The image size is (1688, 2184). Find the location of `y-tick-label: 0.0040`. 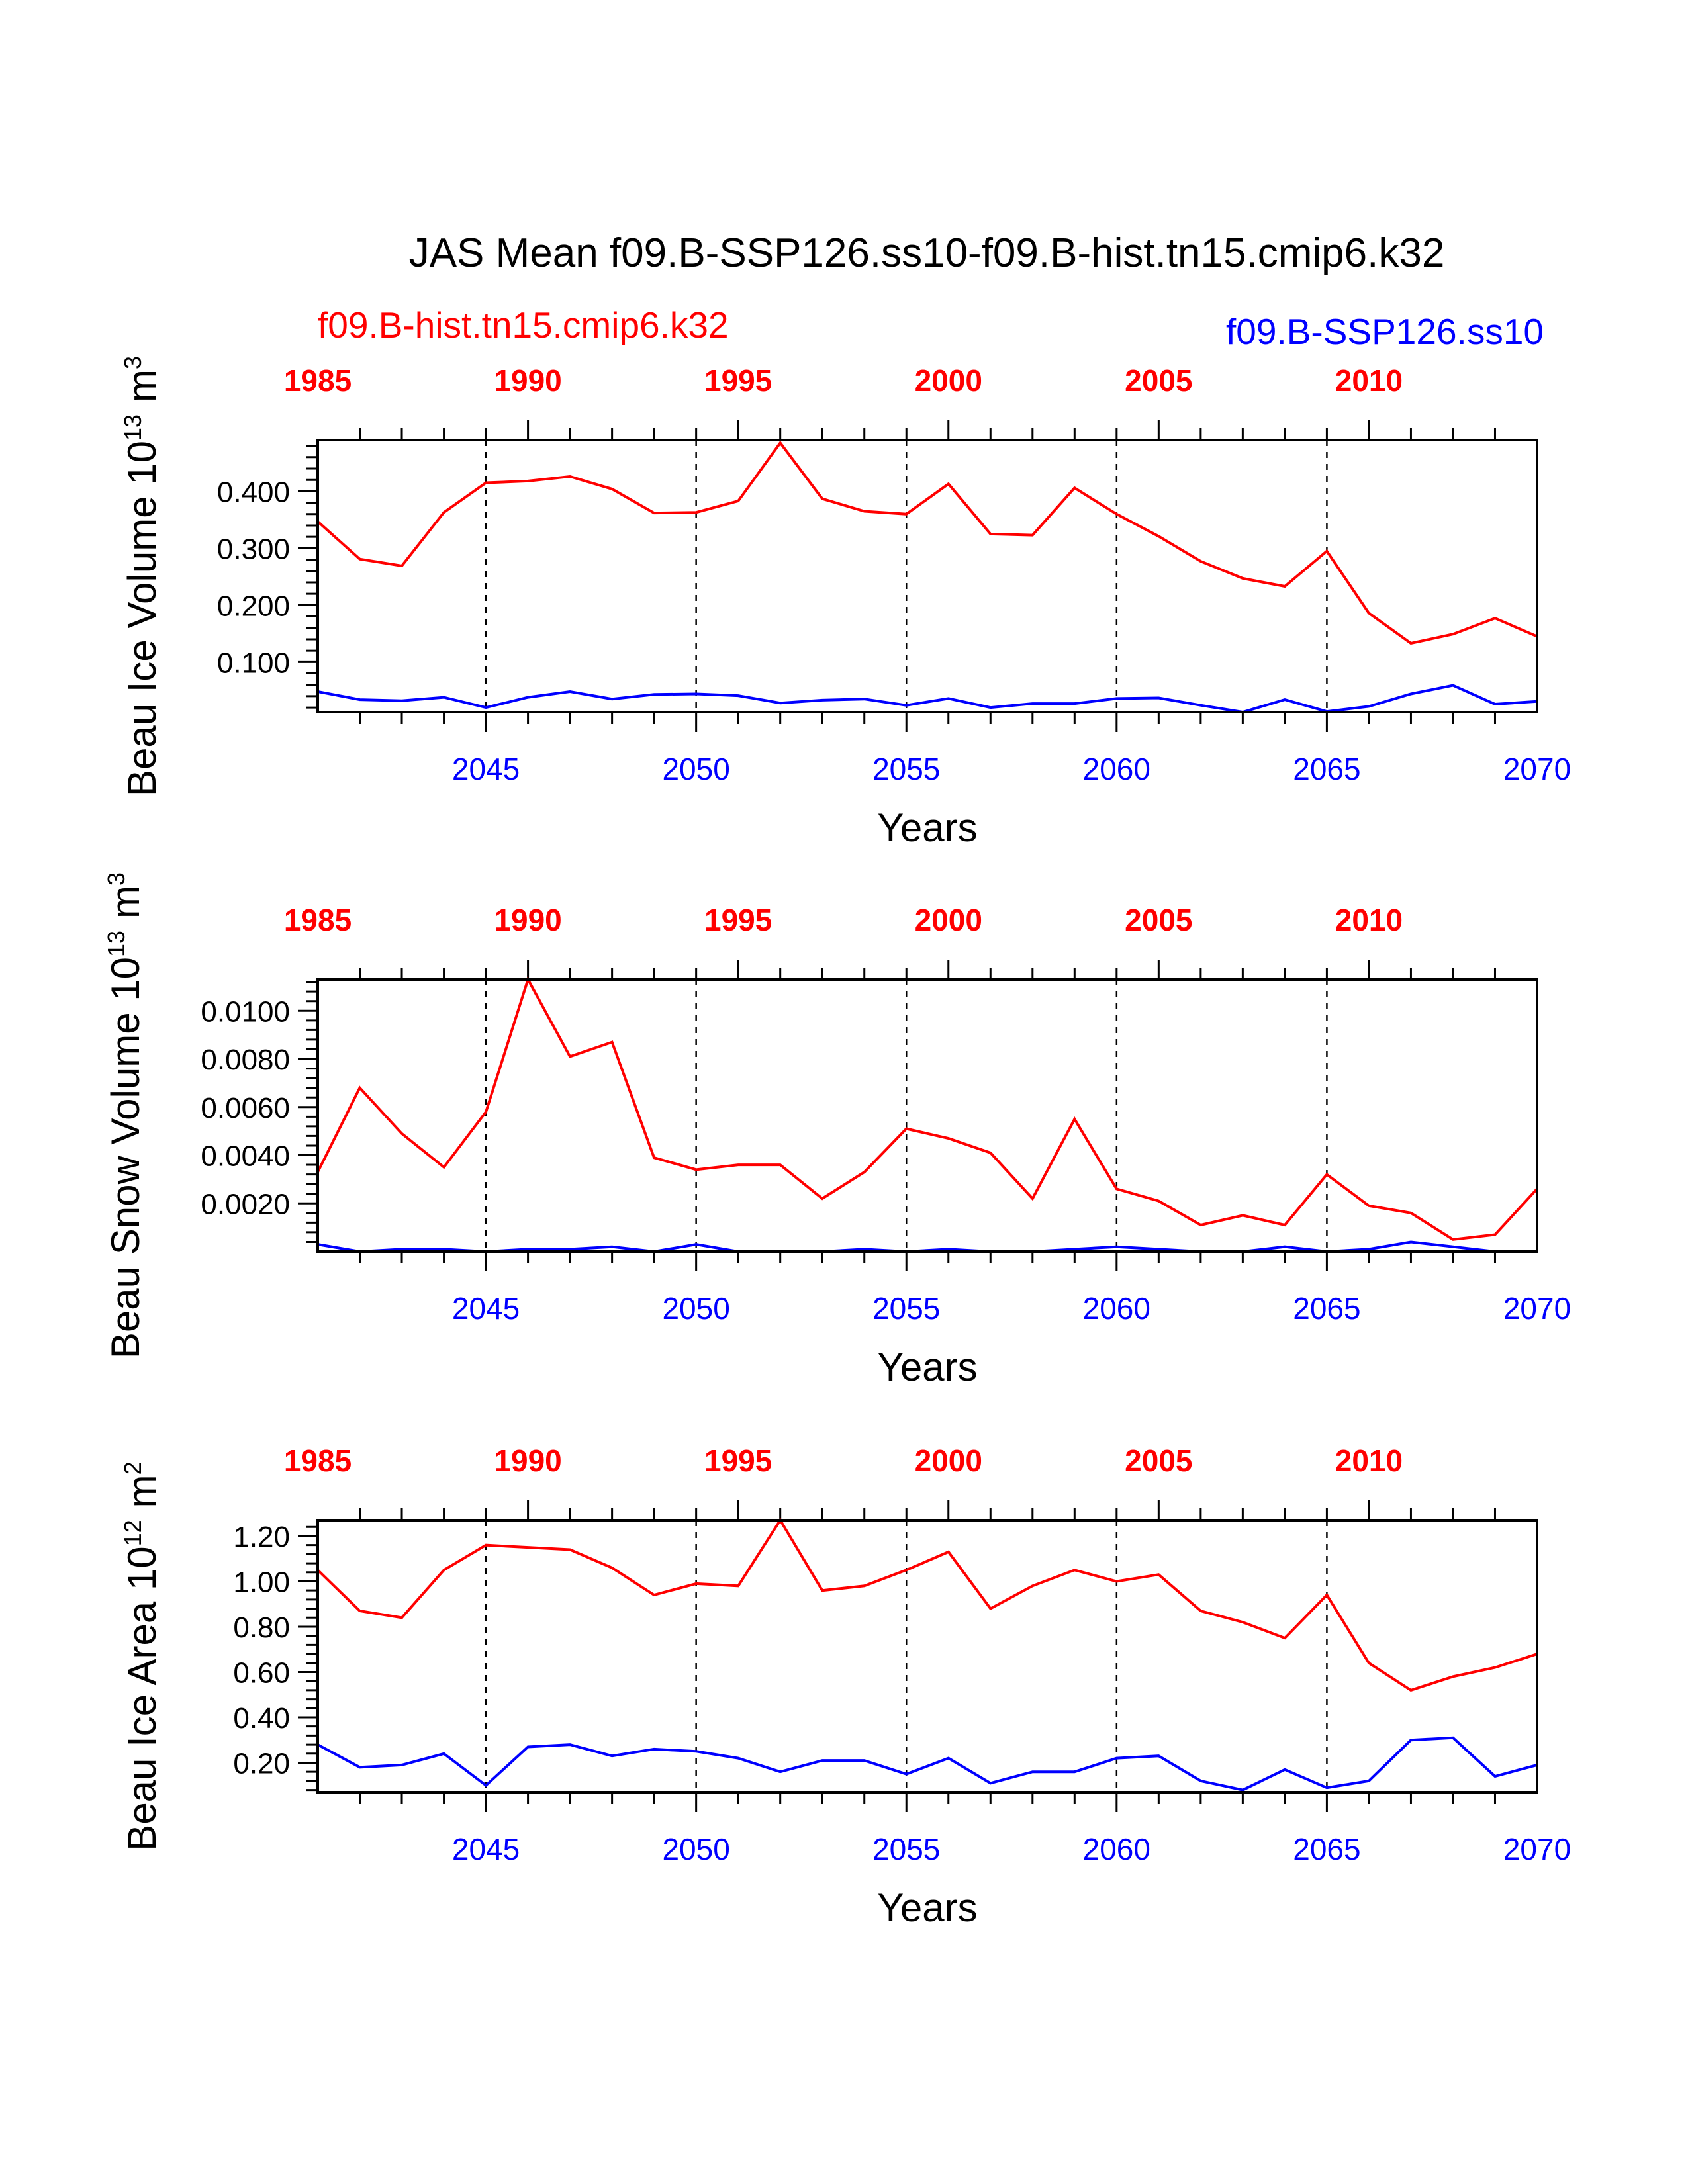

y-tick-label: 0.0040 is located at coordinates (245, 1156).